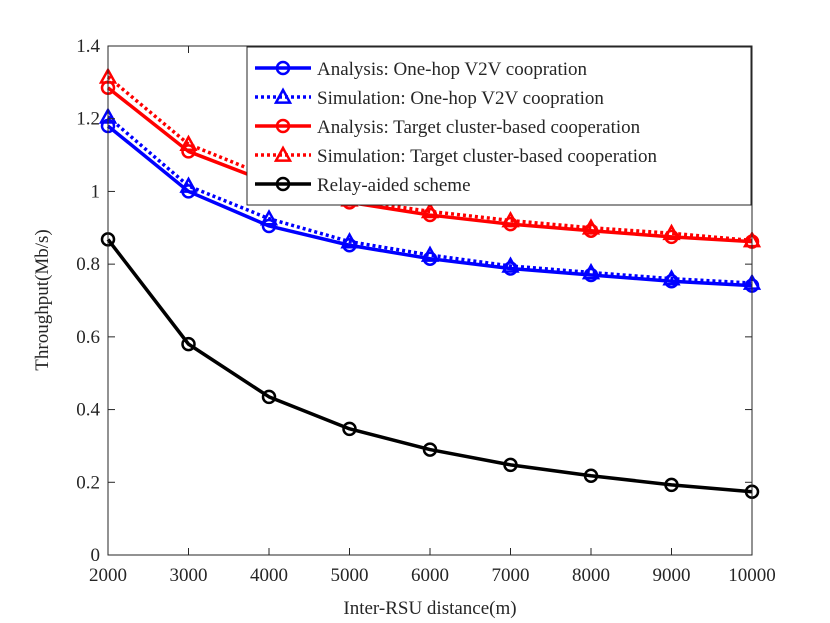  What do you see at coordinates (350, 575) in the screenshot?
I see `x-tick-label: 5000` at bounding box center [350, 575].